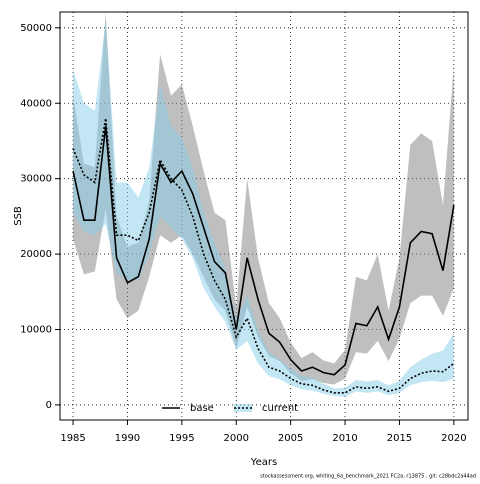 This screenshot has width=480, height=484. Describe the element at coordinates (36, 179) in the screenshot. I see `y-tick-label: 30000` at that location.